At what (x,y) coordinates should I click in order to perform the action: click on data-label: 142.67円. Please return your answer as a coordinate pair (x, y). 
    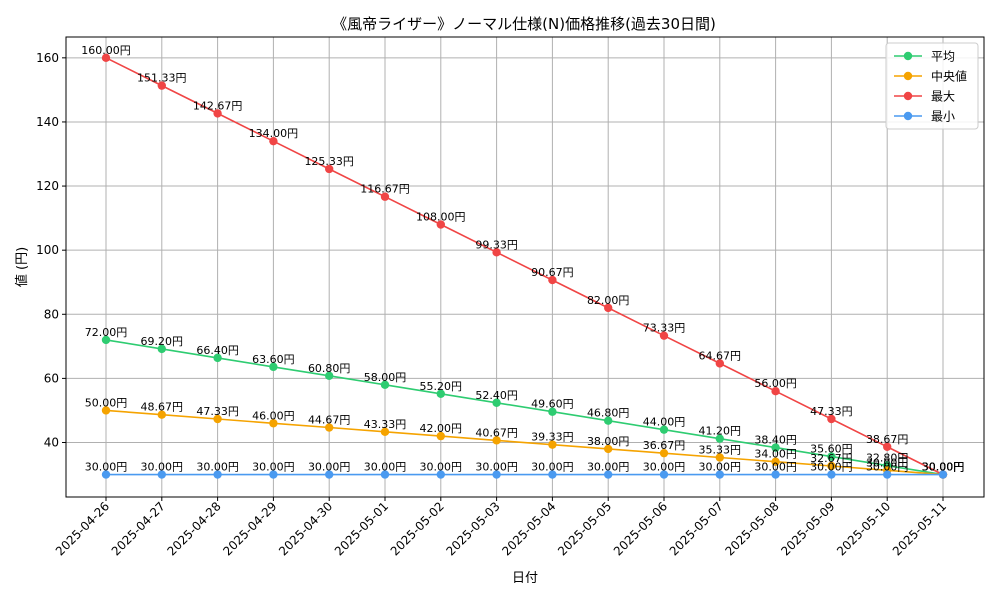
    Looking at the image, I should click on (218, 105).